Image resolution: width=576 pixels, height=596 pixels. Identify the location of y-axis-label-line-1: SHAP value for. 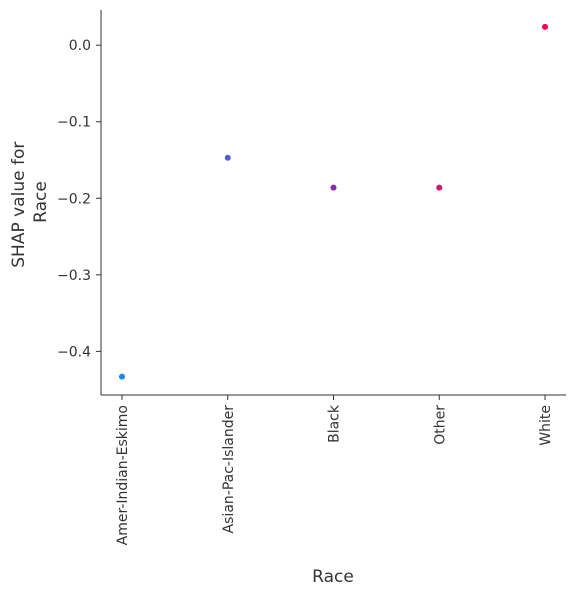
(19, 205).